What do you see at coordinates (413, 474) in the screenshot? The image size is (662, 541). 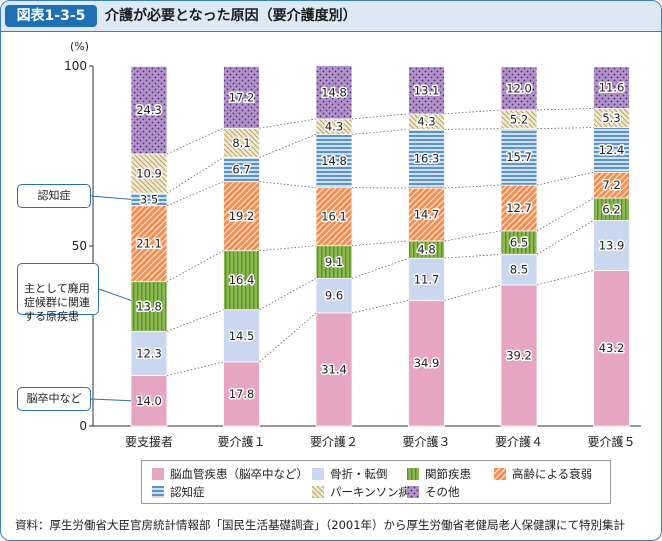 I see `legend-swatch-joint` at bounding box center [413, 474].